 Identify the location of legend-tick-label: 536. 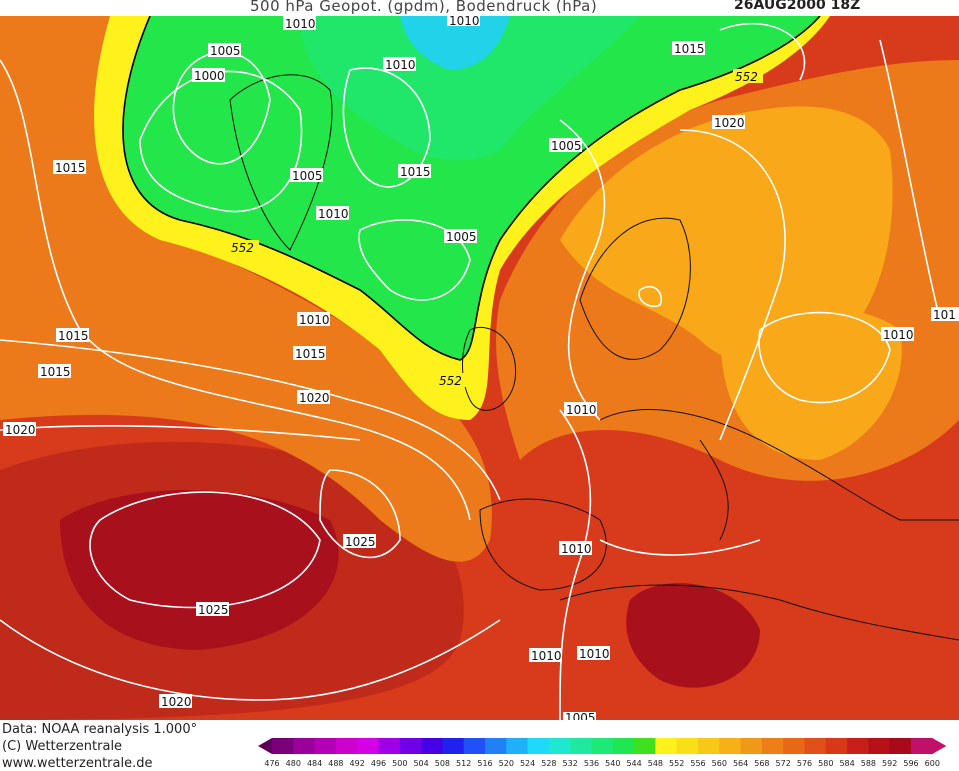
(591, 763).